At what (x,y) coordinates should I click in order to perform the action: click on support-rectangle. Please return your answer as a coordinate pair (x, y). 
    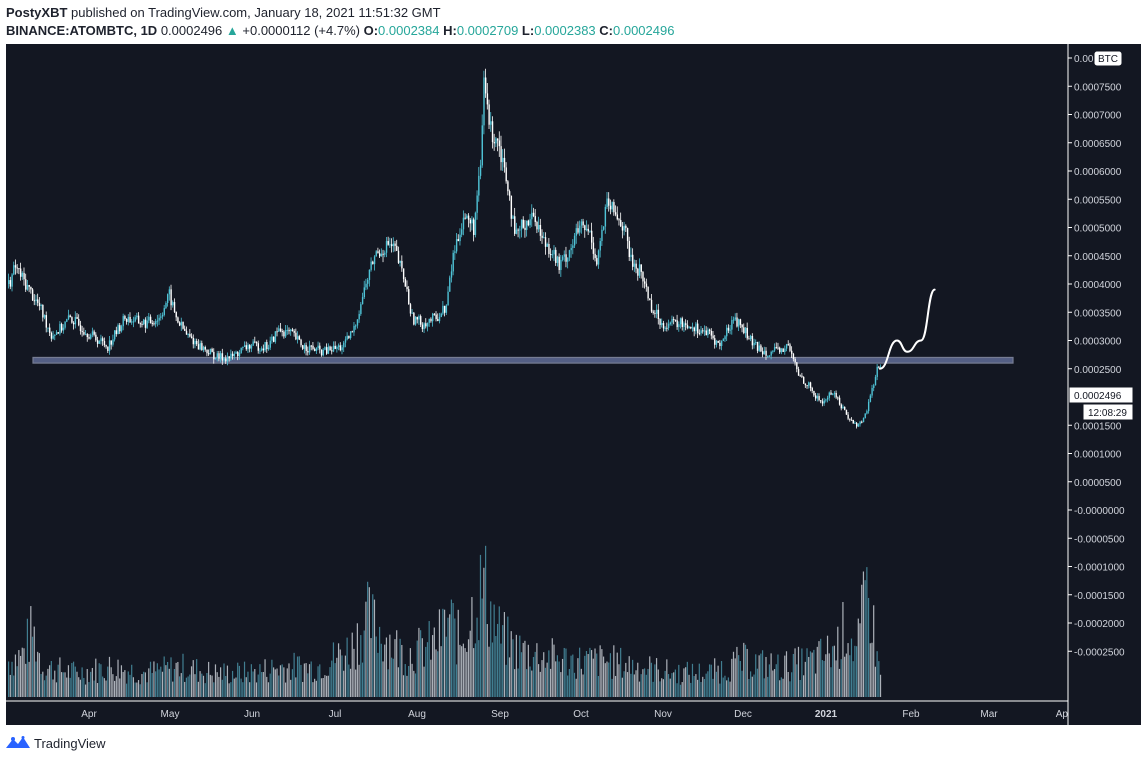
    Looking at the image, I should click on (523, 360).